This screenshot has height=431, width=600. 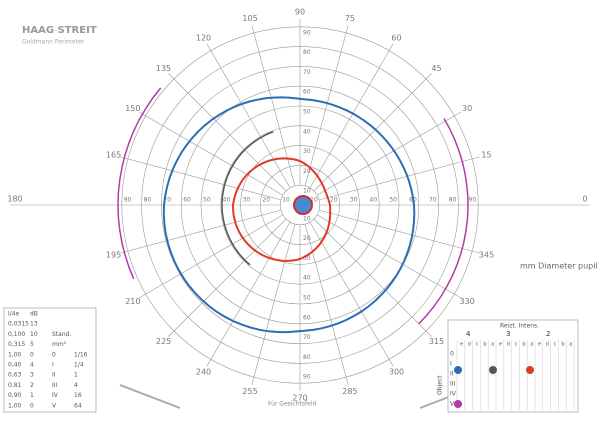 I want to click on angle-label: 315, so click(x=436, y=341).